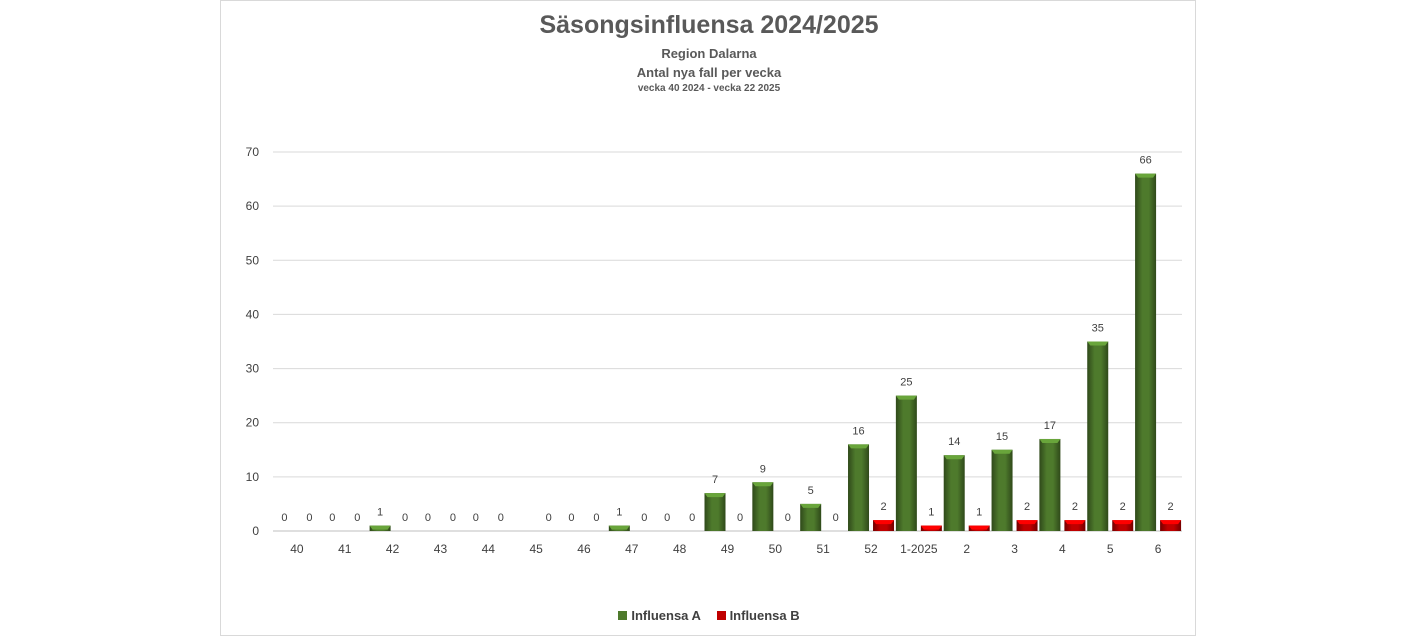 This screenshot has height=638, width=1416. What do you see at coordinates (255, 531) in the screenshot?
I see `y-tick-label: 0` at bounding box center [255, 531].